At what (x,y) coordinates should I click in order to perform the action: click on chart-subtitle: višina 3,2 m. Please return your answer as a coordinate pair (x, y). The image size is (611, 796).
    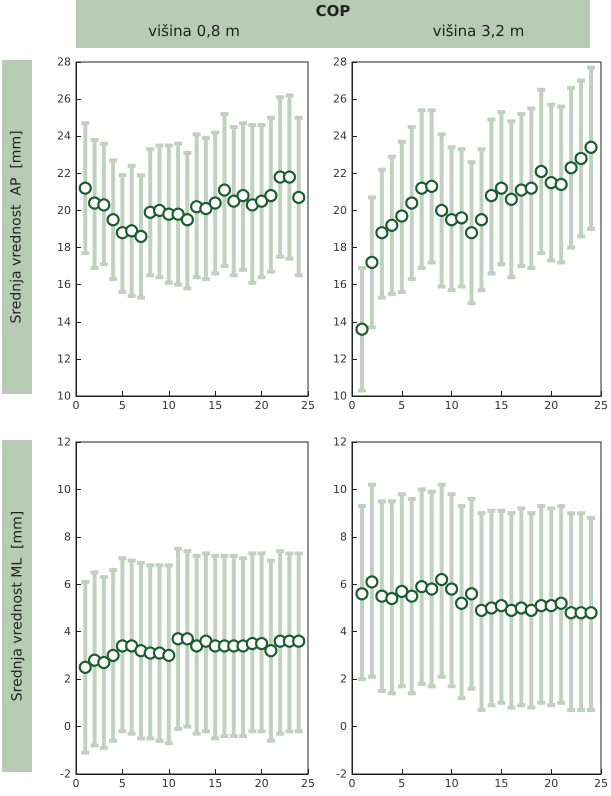
    Looking at the image, I should click on (479, 31).